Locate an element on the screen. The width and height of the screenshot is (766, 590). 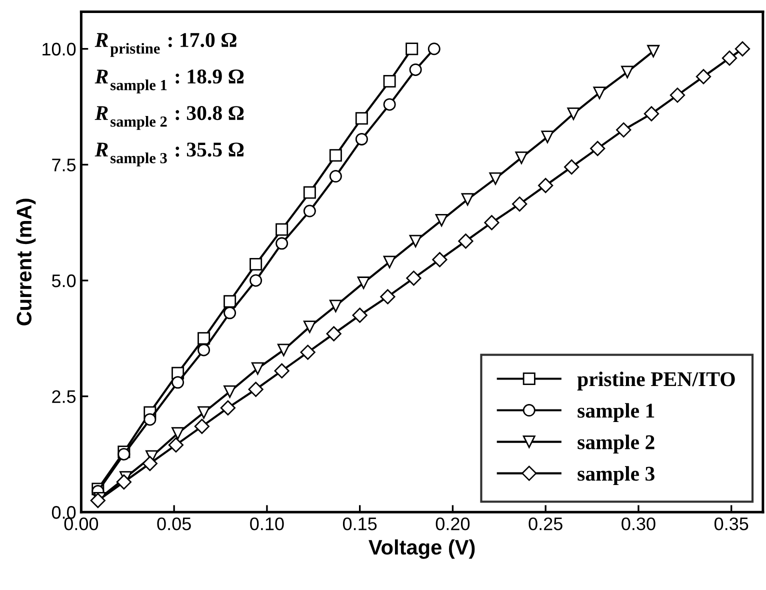
legend-label: sample 3 is located at coordinates (616, 476).